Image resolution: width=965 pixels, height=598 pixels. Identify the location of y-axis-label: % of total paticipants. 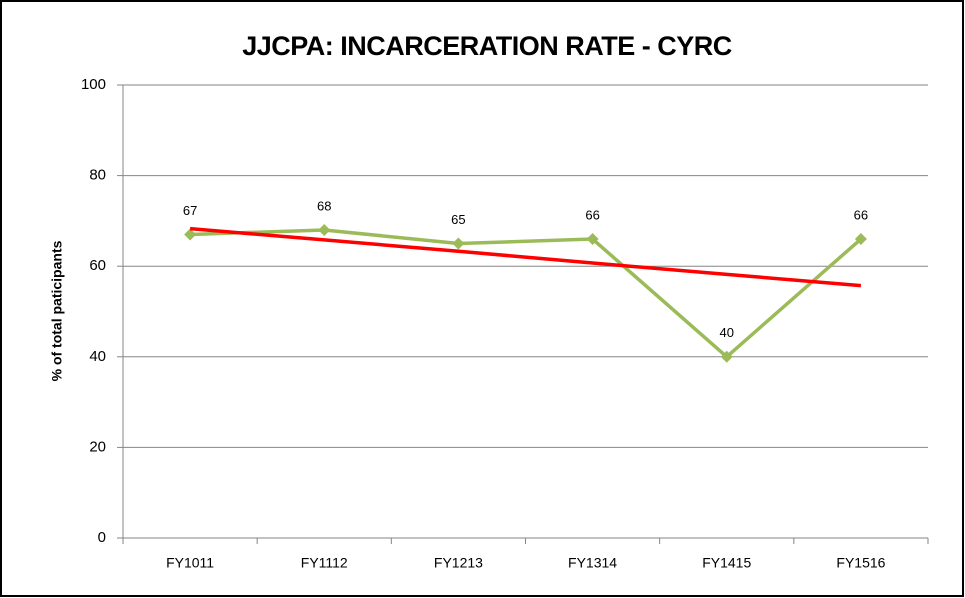
(57, 310).